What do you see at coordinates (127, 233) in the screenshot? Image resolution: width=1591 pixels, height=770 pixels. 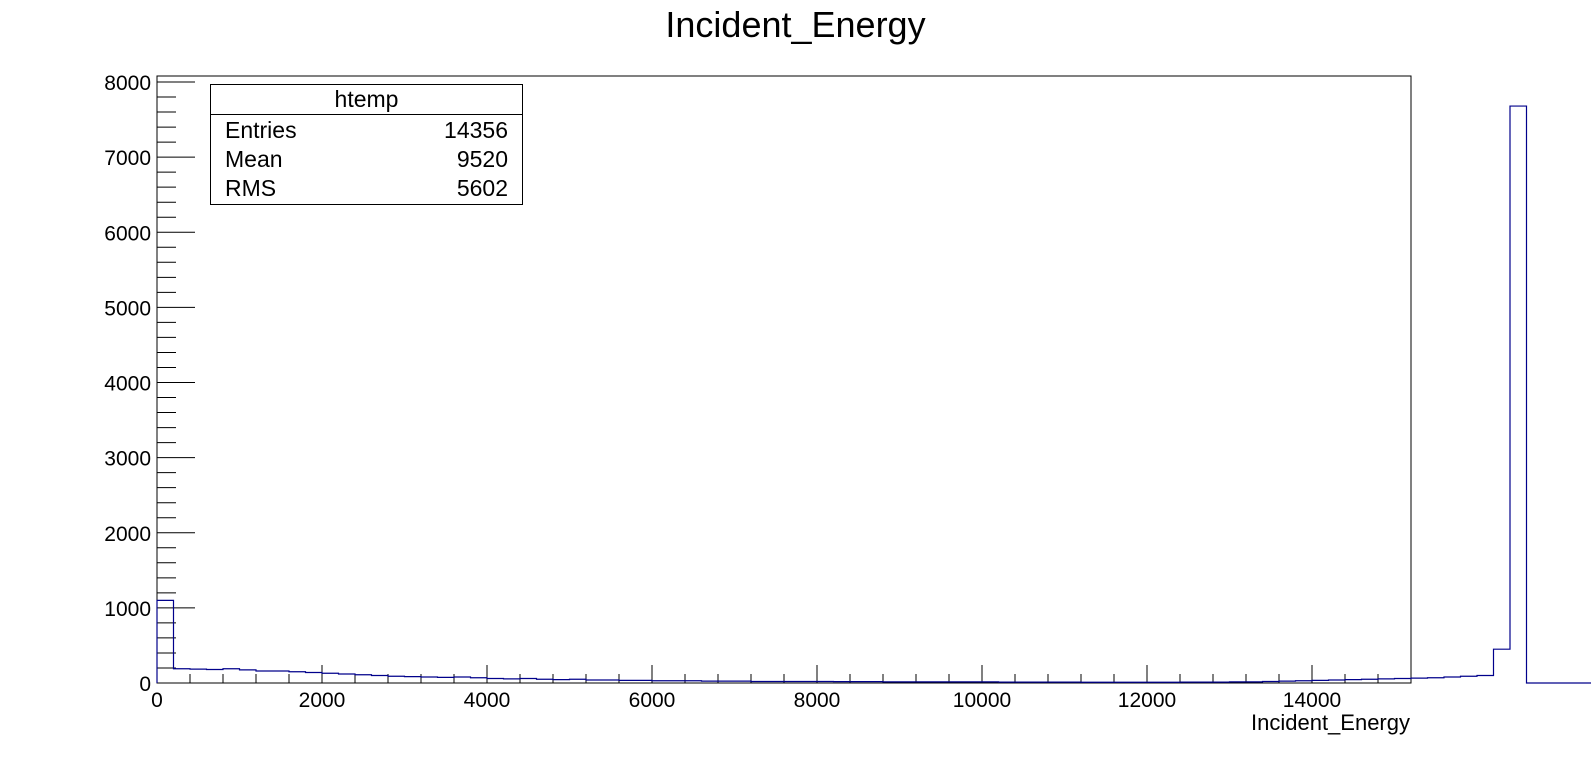 I see `y-tick-label: 6000` at bounding box center [127, 233].